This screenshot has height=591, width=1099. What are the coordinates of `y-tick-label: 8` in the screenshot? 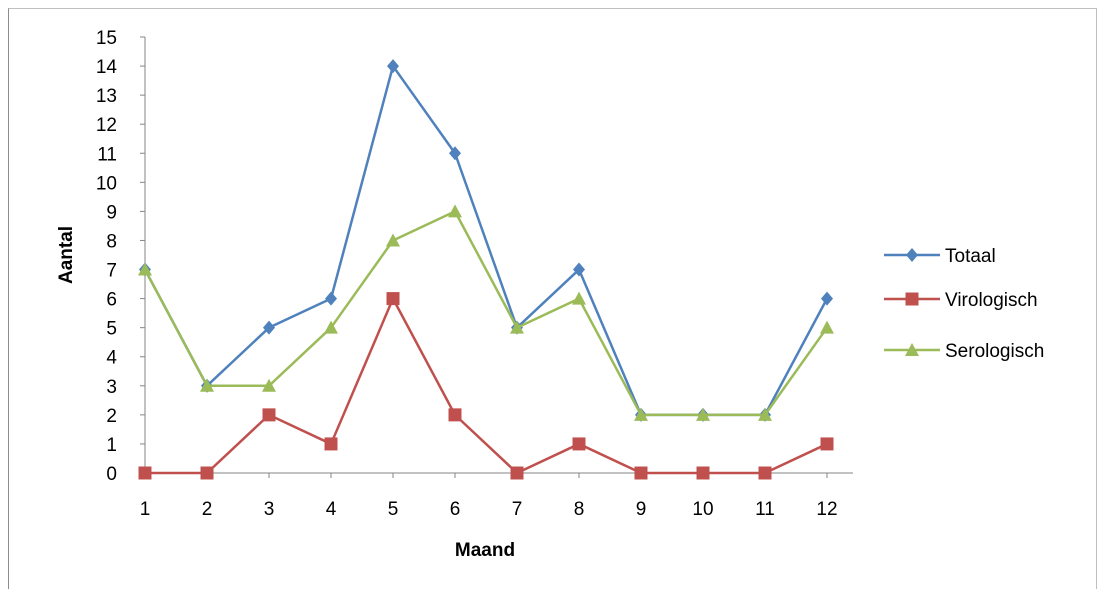 It's located at (111, 241).